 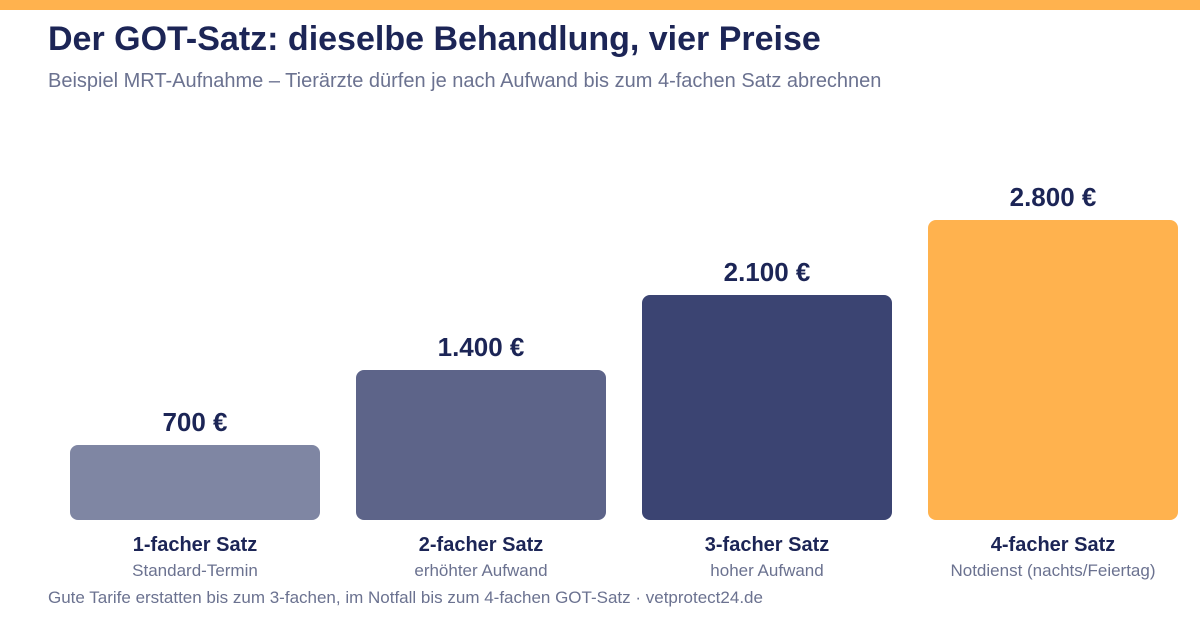 What do you see at coordinates (766, 570) in the screenshot?
I see `category-sublabel: hoher Aufwand` at bounding box center [766, 570].